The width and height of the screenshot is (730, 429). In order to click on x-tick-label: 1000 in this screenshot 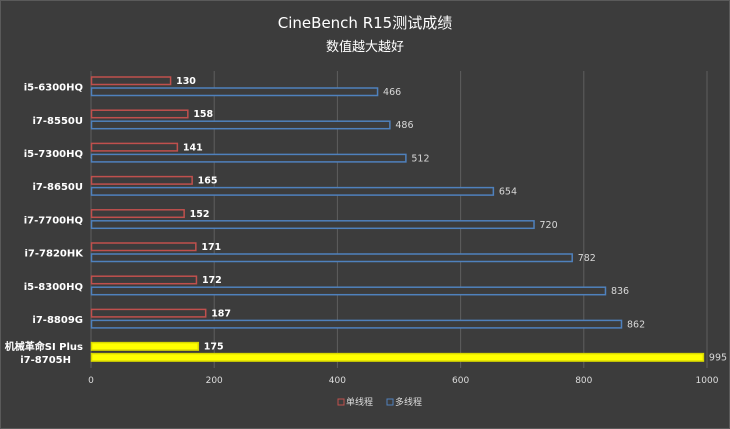, I will do `click(707, 381)`.